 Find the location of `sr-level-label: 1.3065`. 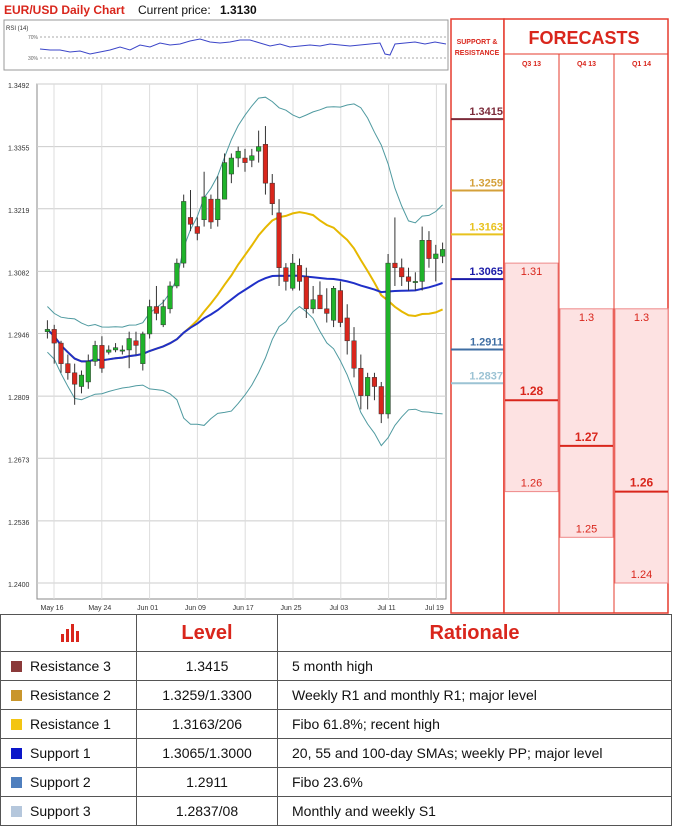

sr-level-label: 1.3065 is located at coordinates (486, 272).